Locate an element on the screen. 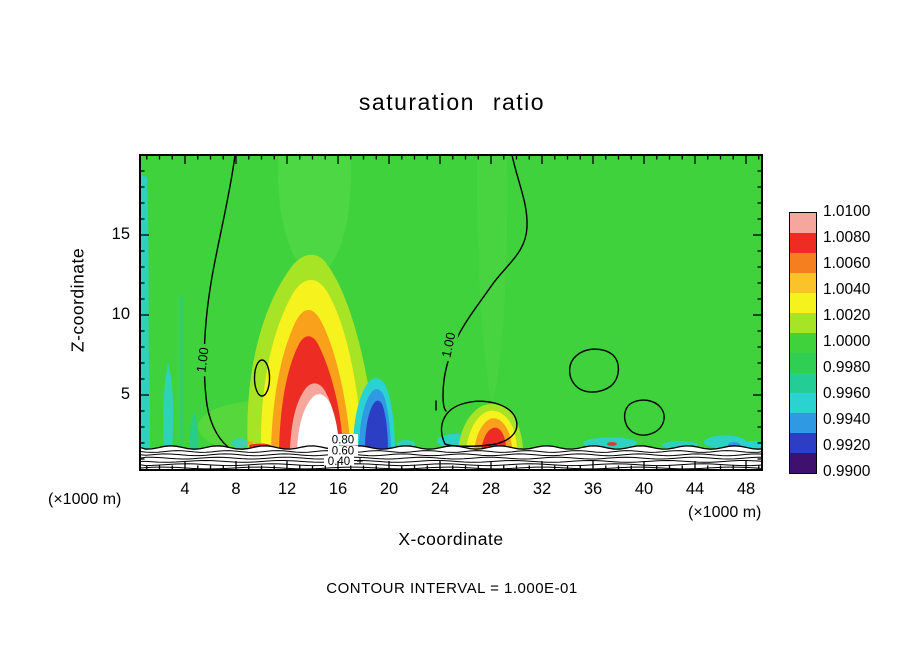 Image resolution: width=904 pixels, height=654 pixels. x-tick-label: 8 is located at coordinates (236, 489).